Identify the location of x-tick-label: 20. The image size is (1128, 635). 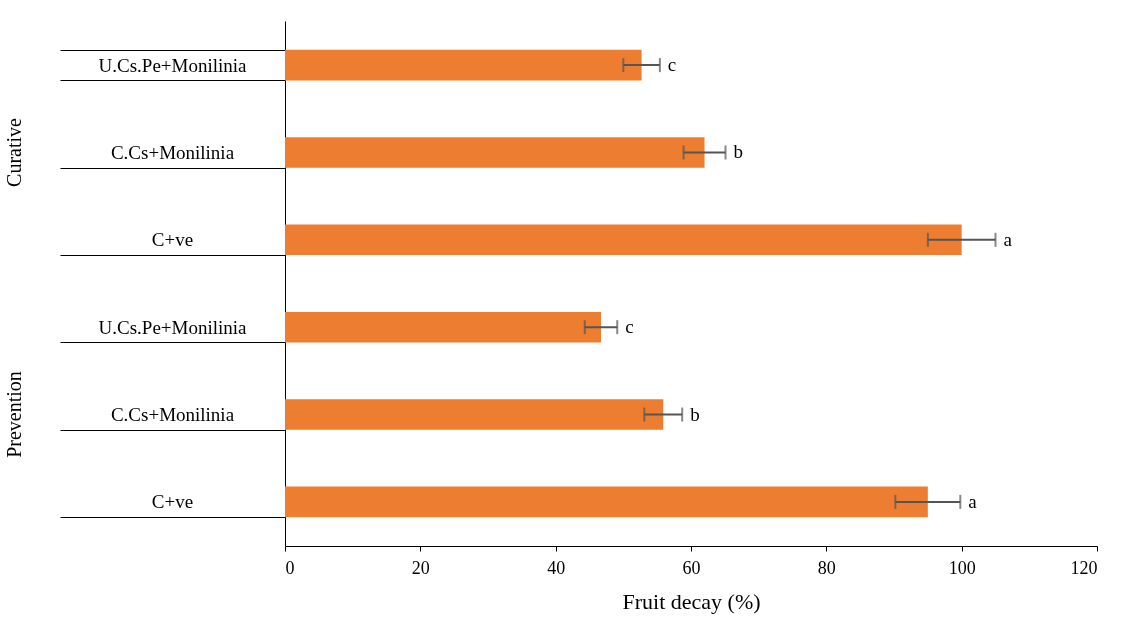
(420, 567).